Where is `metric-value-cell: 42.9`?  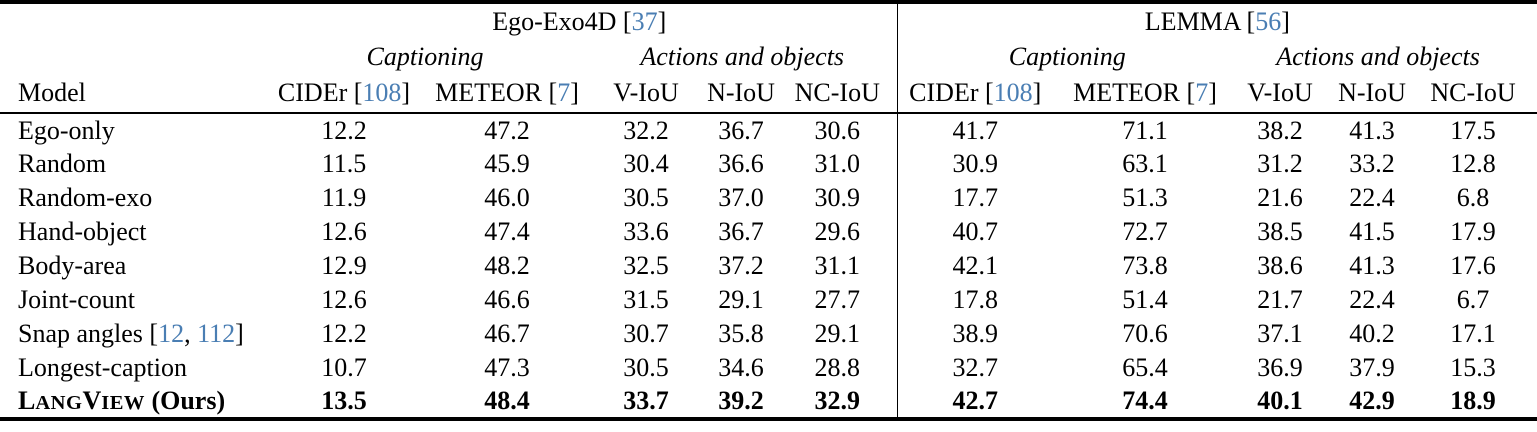 metric-value-cell: 42.9 is located at coordinates (1372, 400).